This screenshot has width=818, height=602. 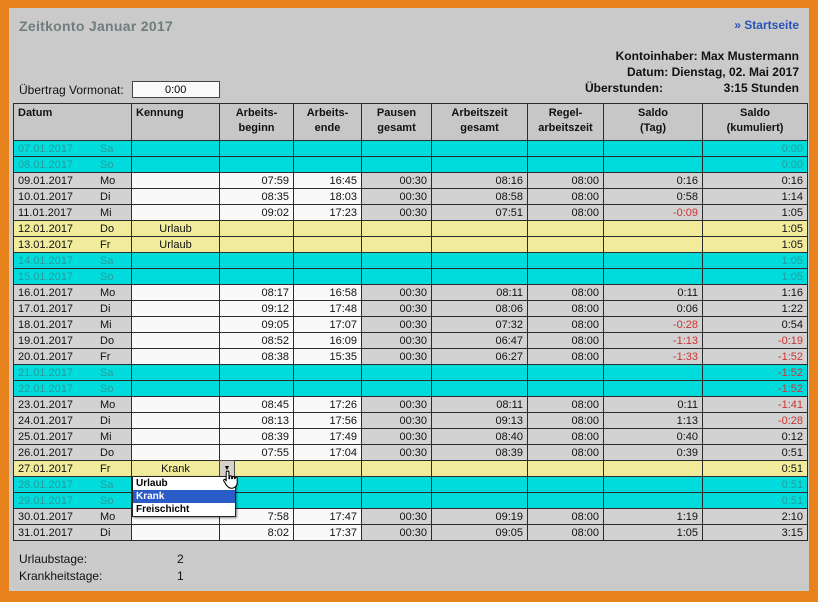 I want to click on cell-arbeitsbeginn: 8:02, so click(x=256, y=532).